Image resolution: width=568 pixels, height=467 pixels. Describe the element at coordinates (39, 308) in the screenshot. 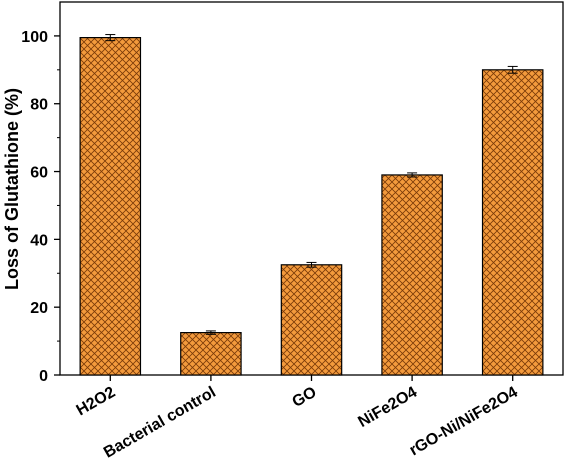

I see `y-tick-label: 20` at that location.